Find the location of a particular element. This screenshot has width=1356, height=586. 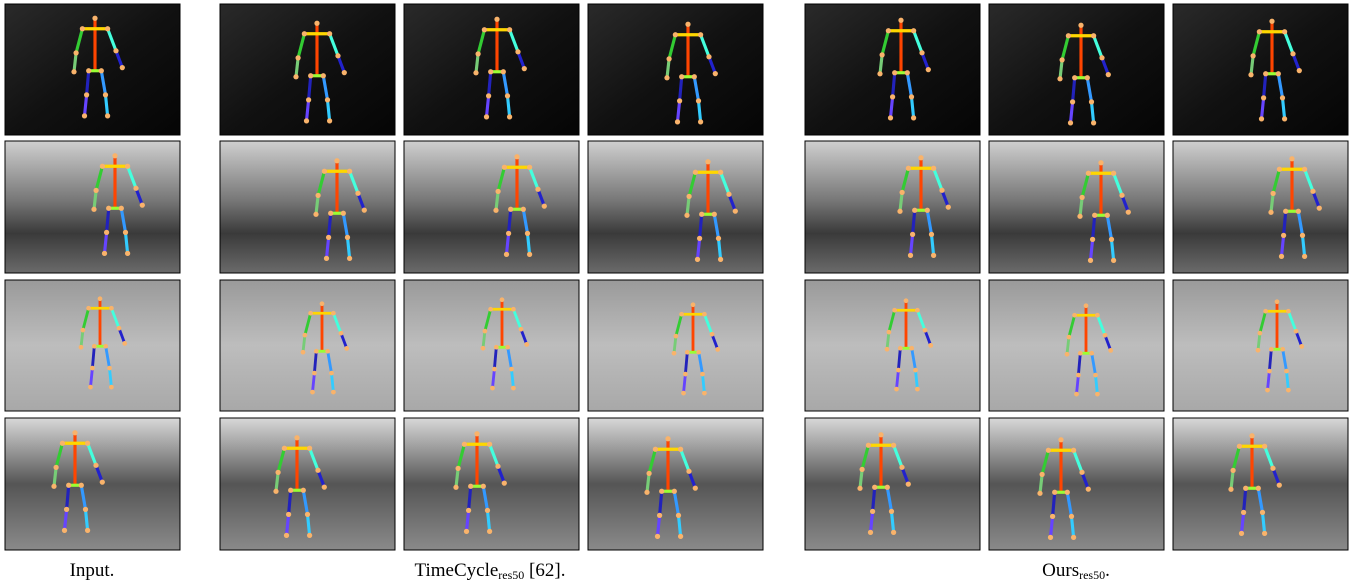

caption-suffix: [62]. is located at coordinates (545, 570).